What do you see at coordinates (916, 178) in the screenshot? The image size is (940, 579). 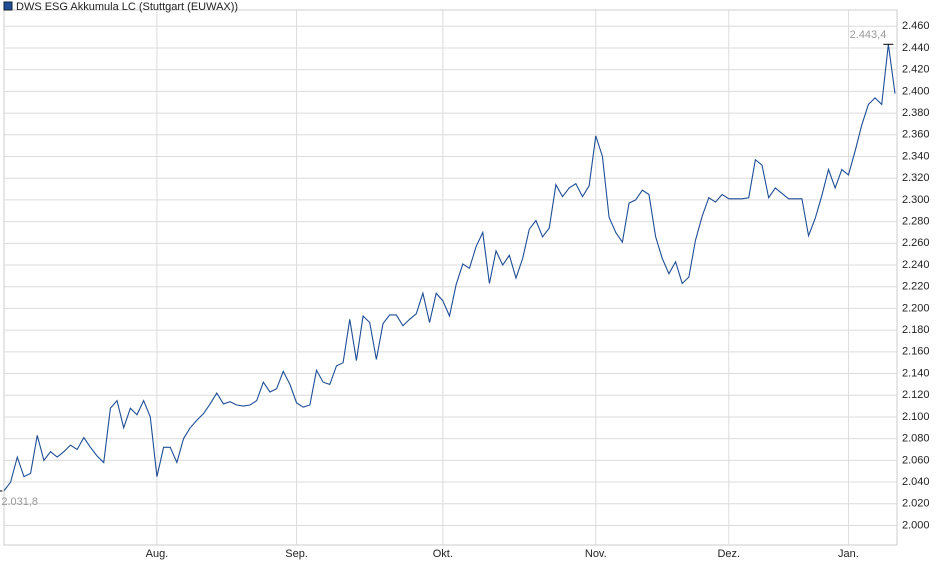 I see `y-tick-label: 2.320` at bounding box center [916, 178].